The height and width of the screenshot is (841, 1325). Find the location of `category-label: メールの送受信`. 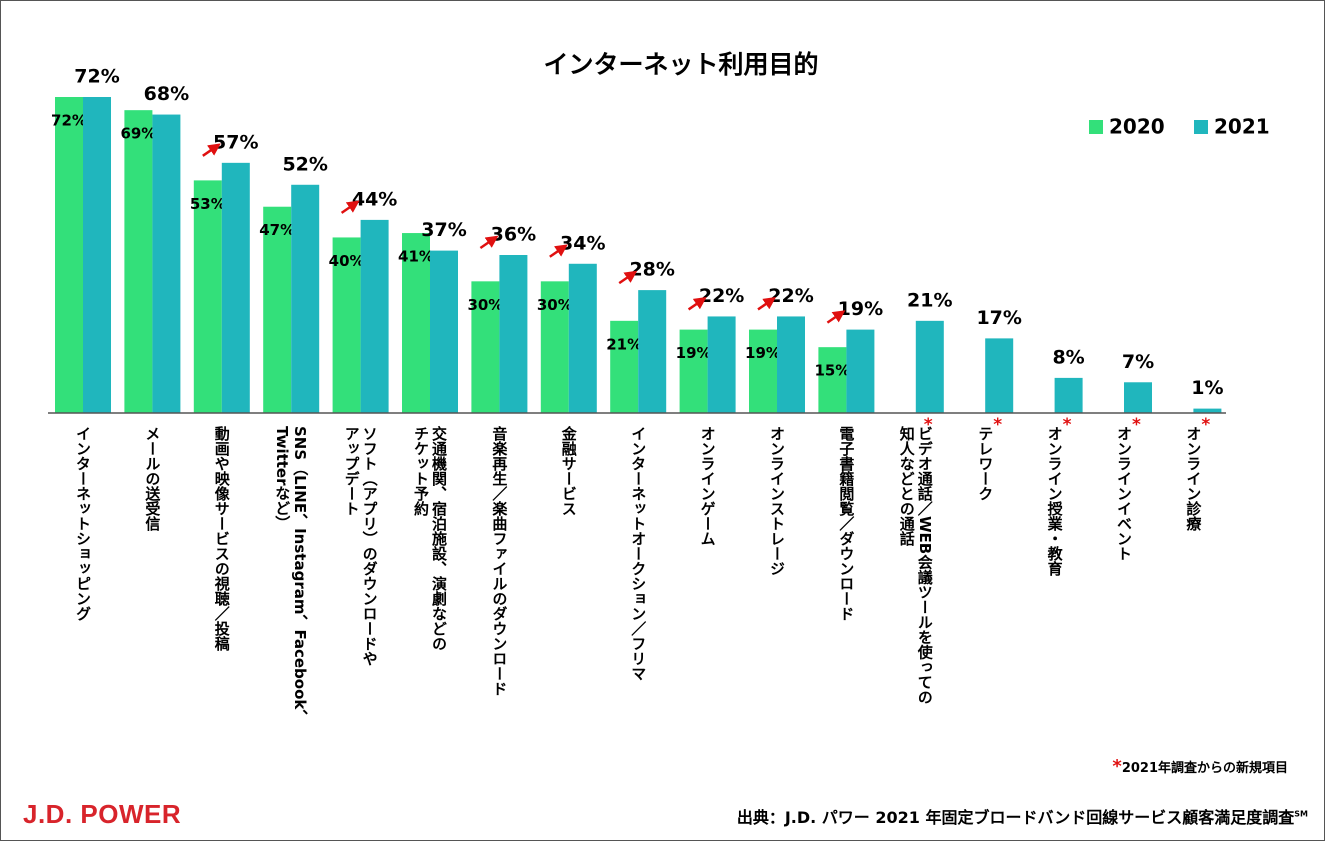

category-label: メールの送受信 is located at coordinates (152, 478).